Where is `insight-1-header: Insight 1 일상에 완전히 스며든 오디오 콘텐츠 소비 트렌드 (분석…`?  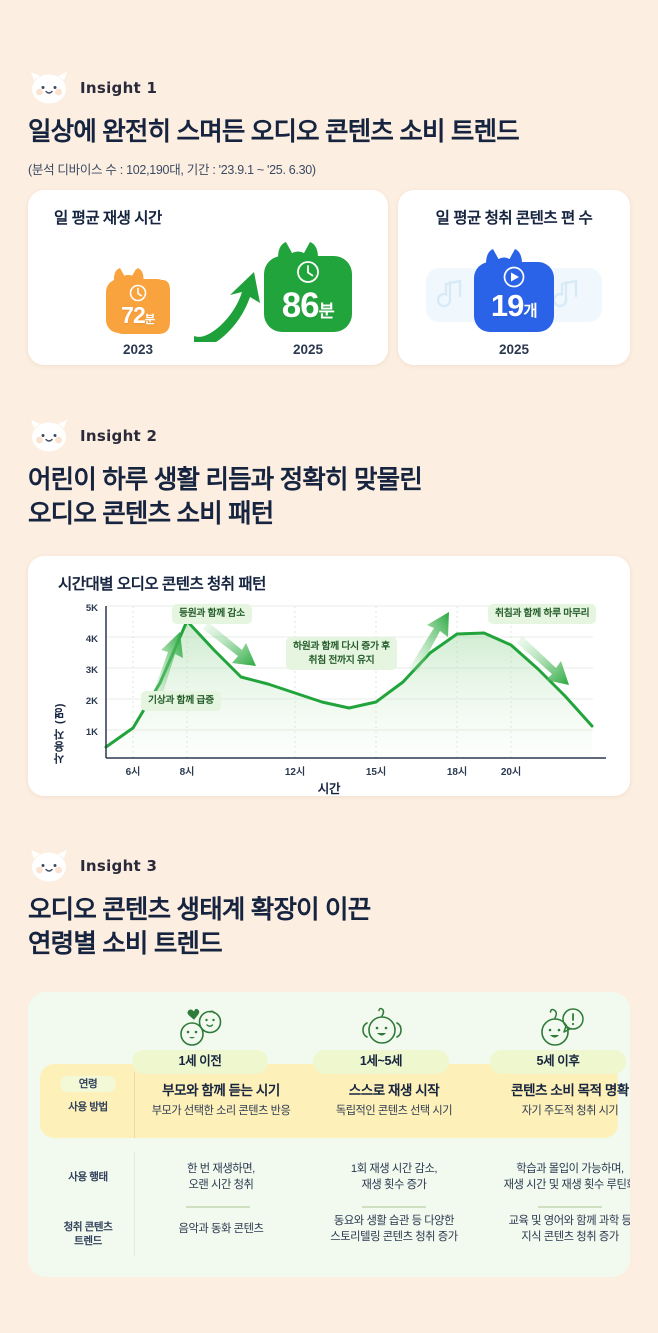 insight-1-header: Insight 1 일상에 완전히 스며든 오디오 콘텐츠 소비 트렌드 (분석… is located at coordinates (328, 124).